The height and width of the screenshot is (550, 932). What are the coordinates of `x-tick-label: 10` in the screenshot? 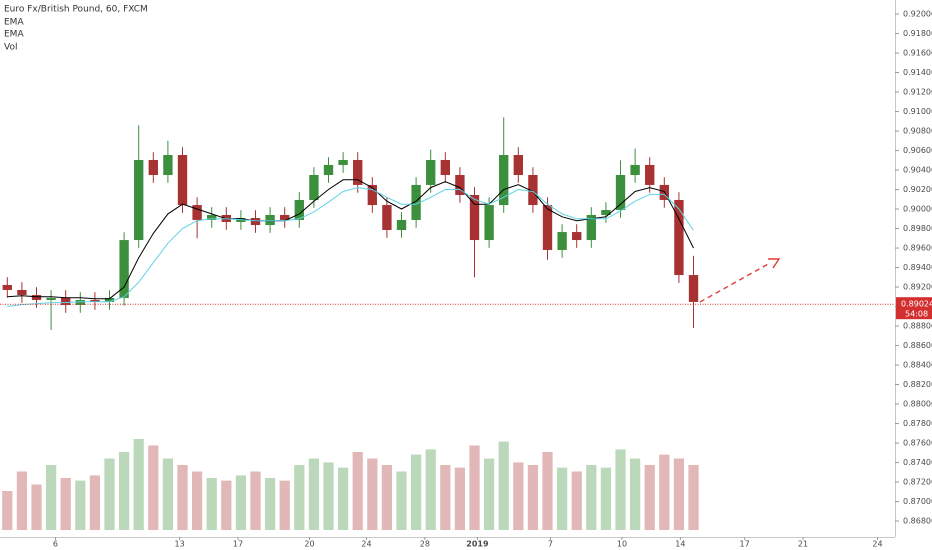 It's located at (622, 544).